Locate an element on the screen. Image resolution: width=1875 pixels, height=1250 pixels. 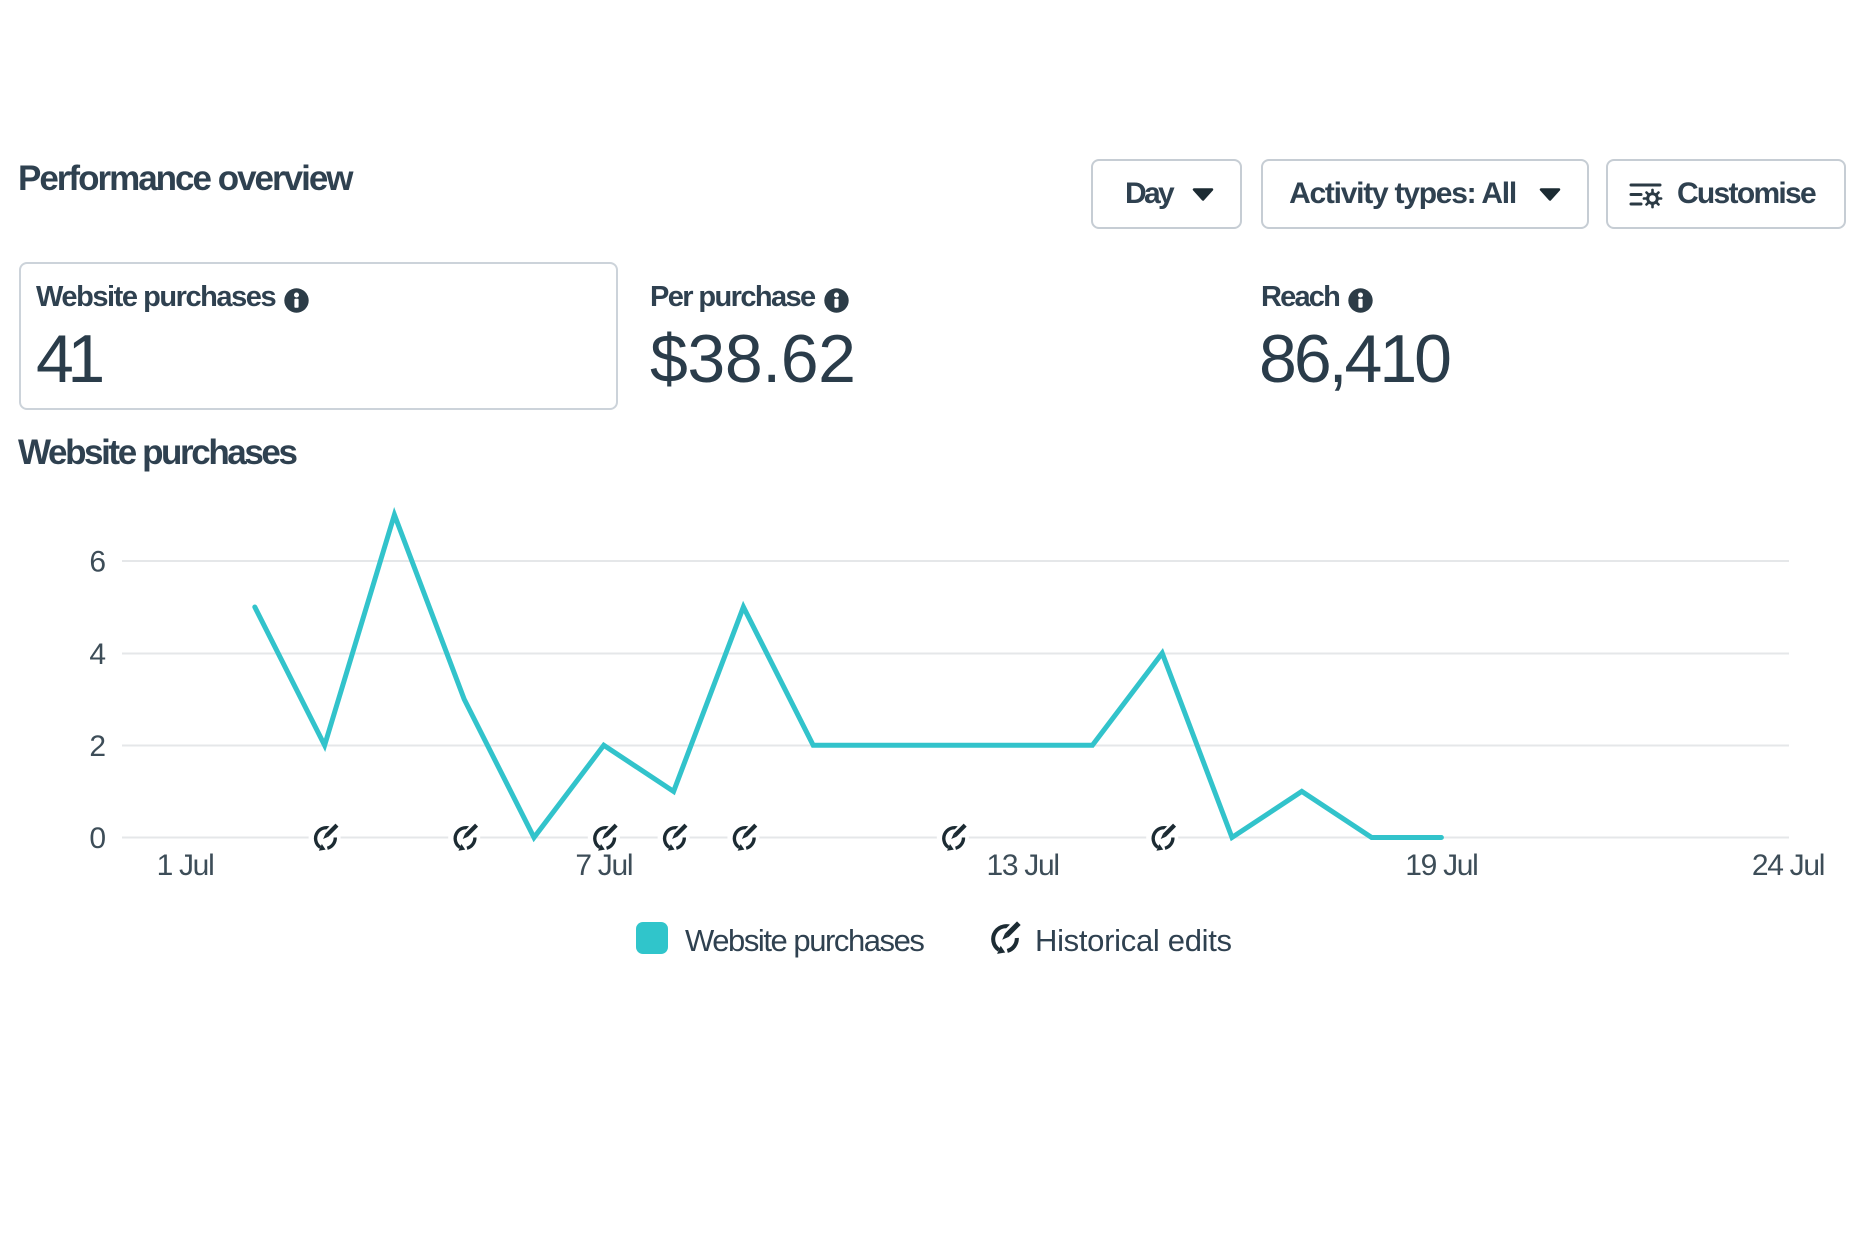
svg-text: 0 is located at coordinates (97, 838).